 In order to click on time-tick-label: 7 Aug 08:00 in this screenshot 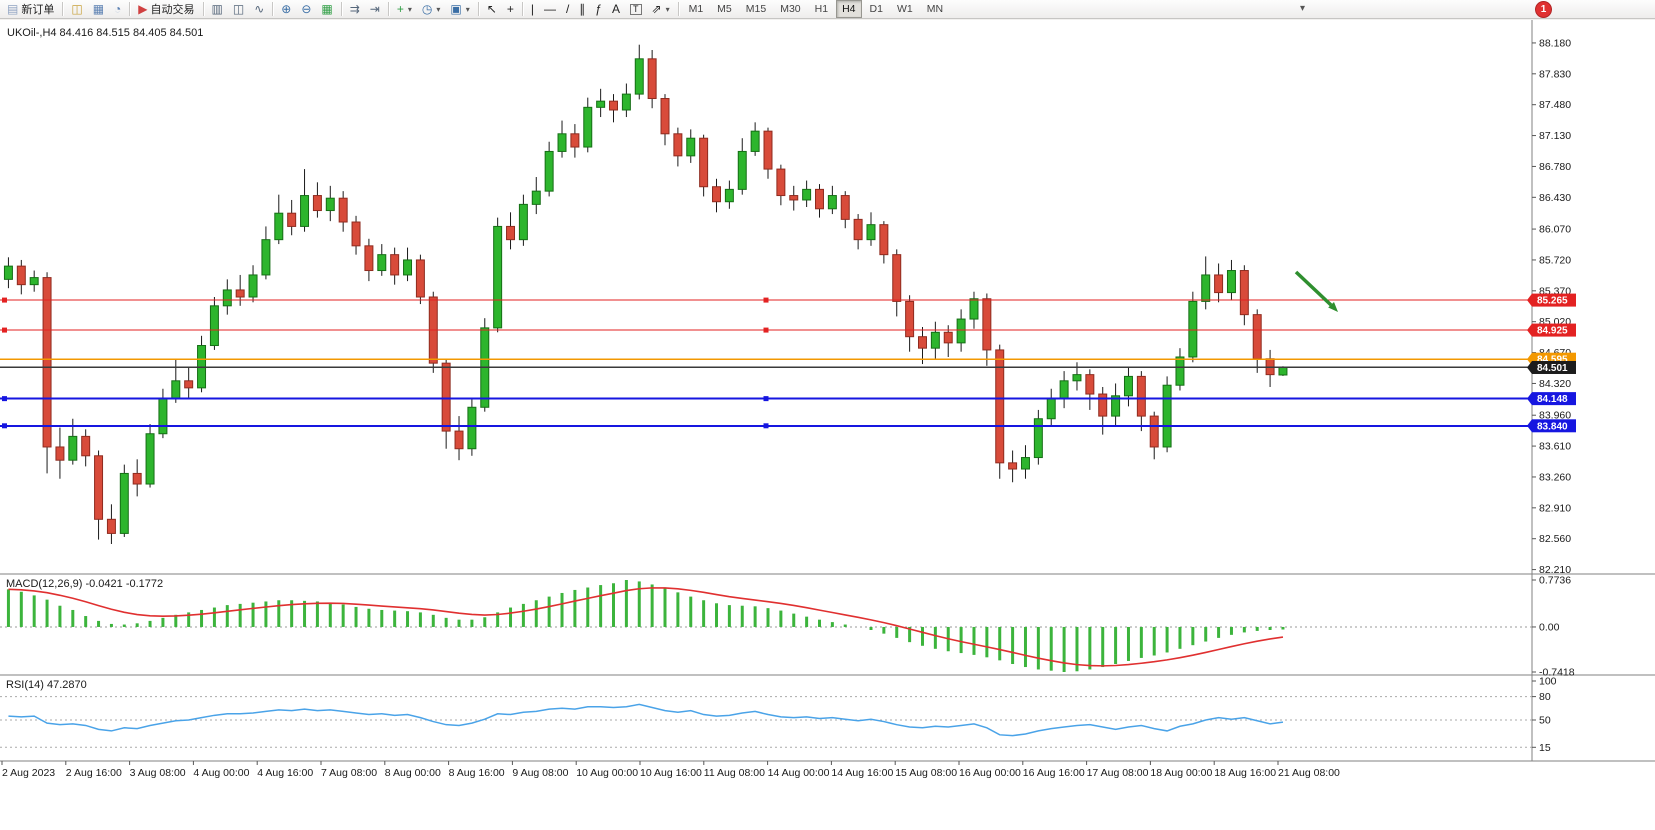, I will do `click(349, 773)`.